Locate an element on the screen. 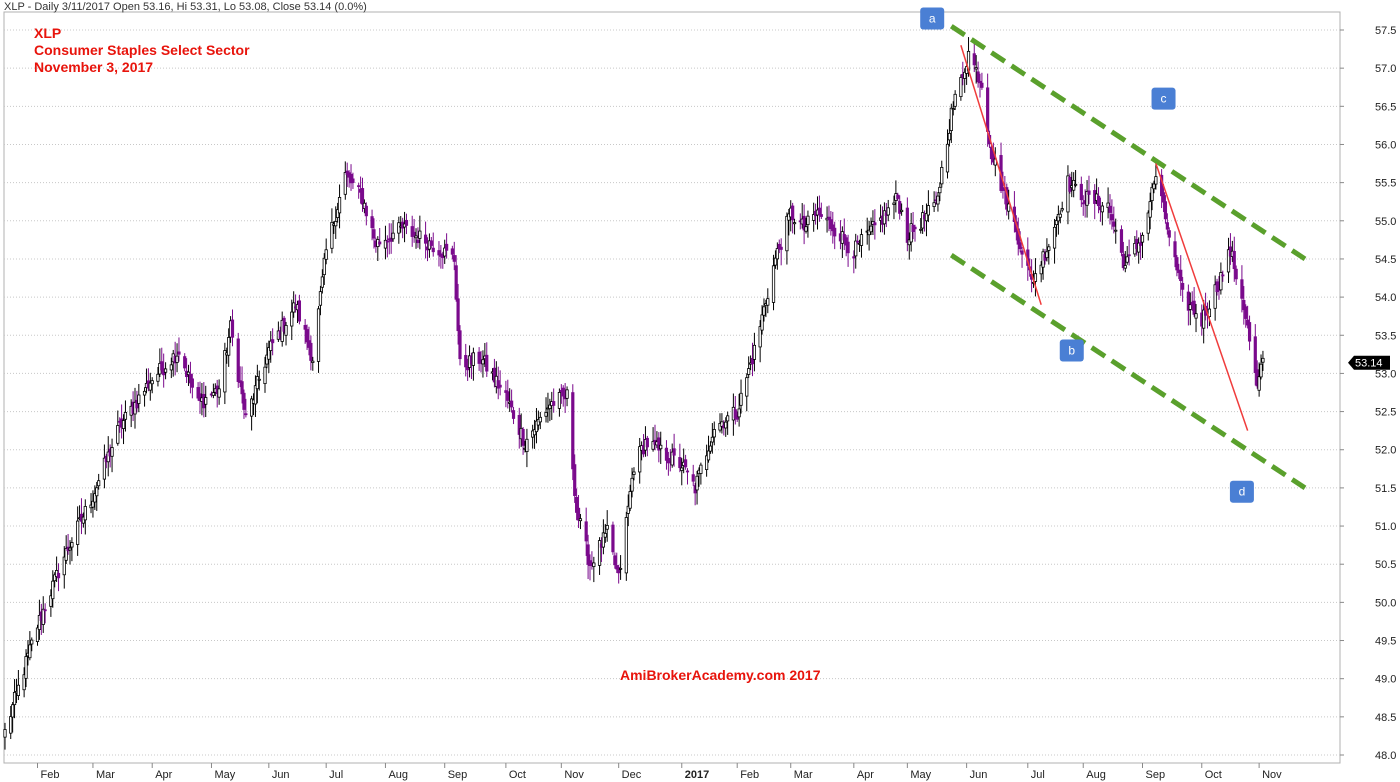 This screenshot has width=1400, height=782. y-tick-label: 53.5 is located at coordinates (1385, 336).